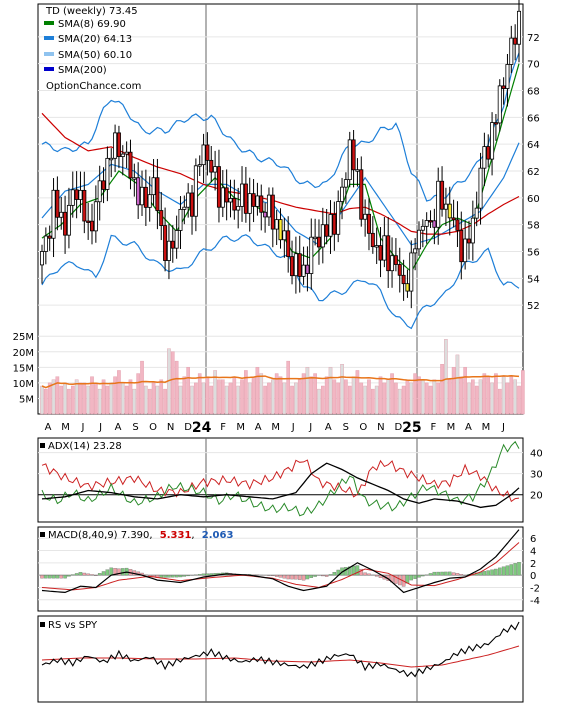  I want to click on price-tick-label: 68, so click(533, 92).